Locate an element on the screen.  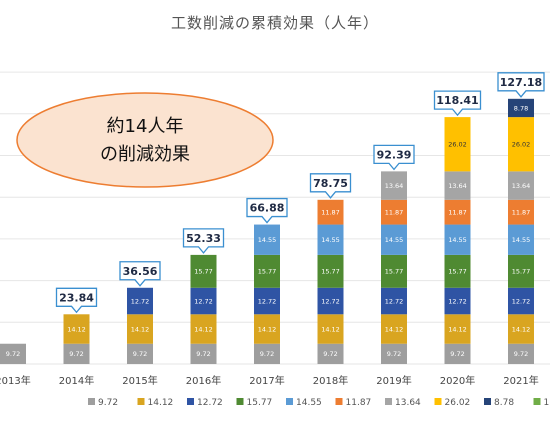
total-callout: 52.33 is located at coordinates (203, 241).